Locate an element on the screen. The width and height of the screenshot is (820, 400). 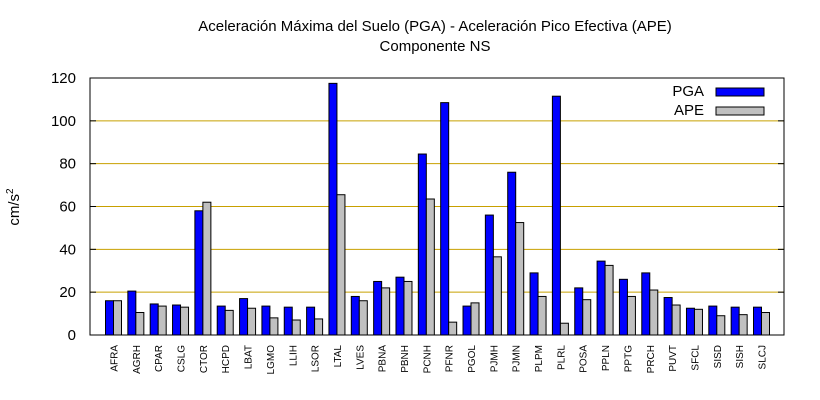
x-tick-label-agrh: AGRH is located at coordinates (137, 359).